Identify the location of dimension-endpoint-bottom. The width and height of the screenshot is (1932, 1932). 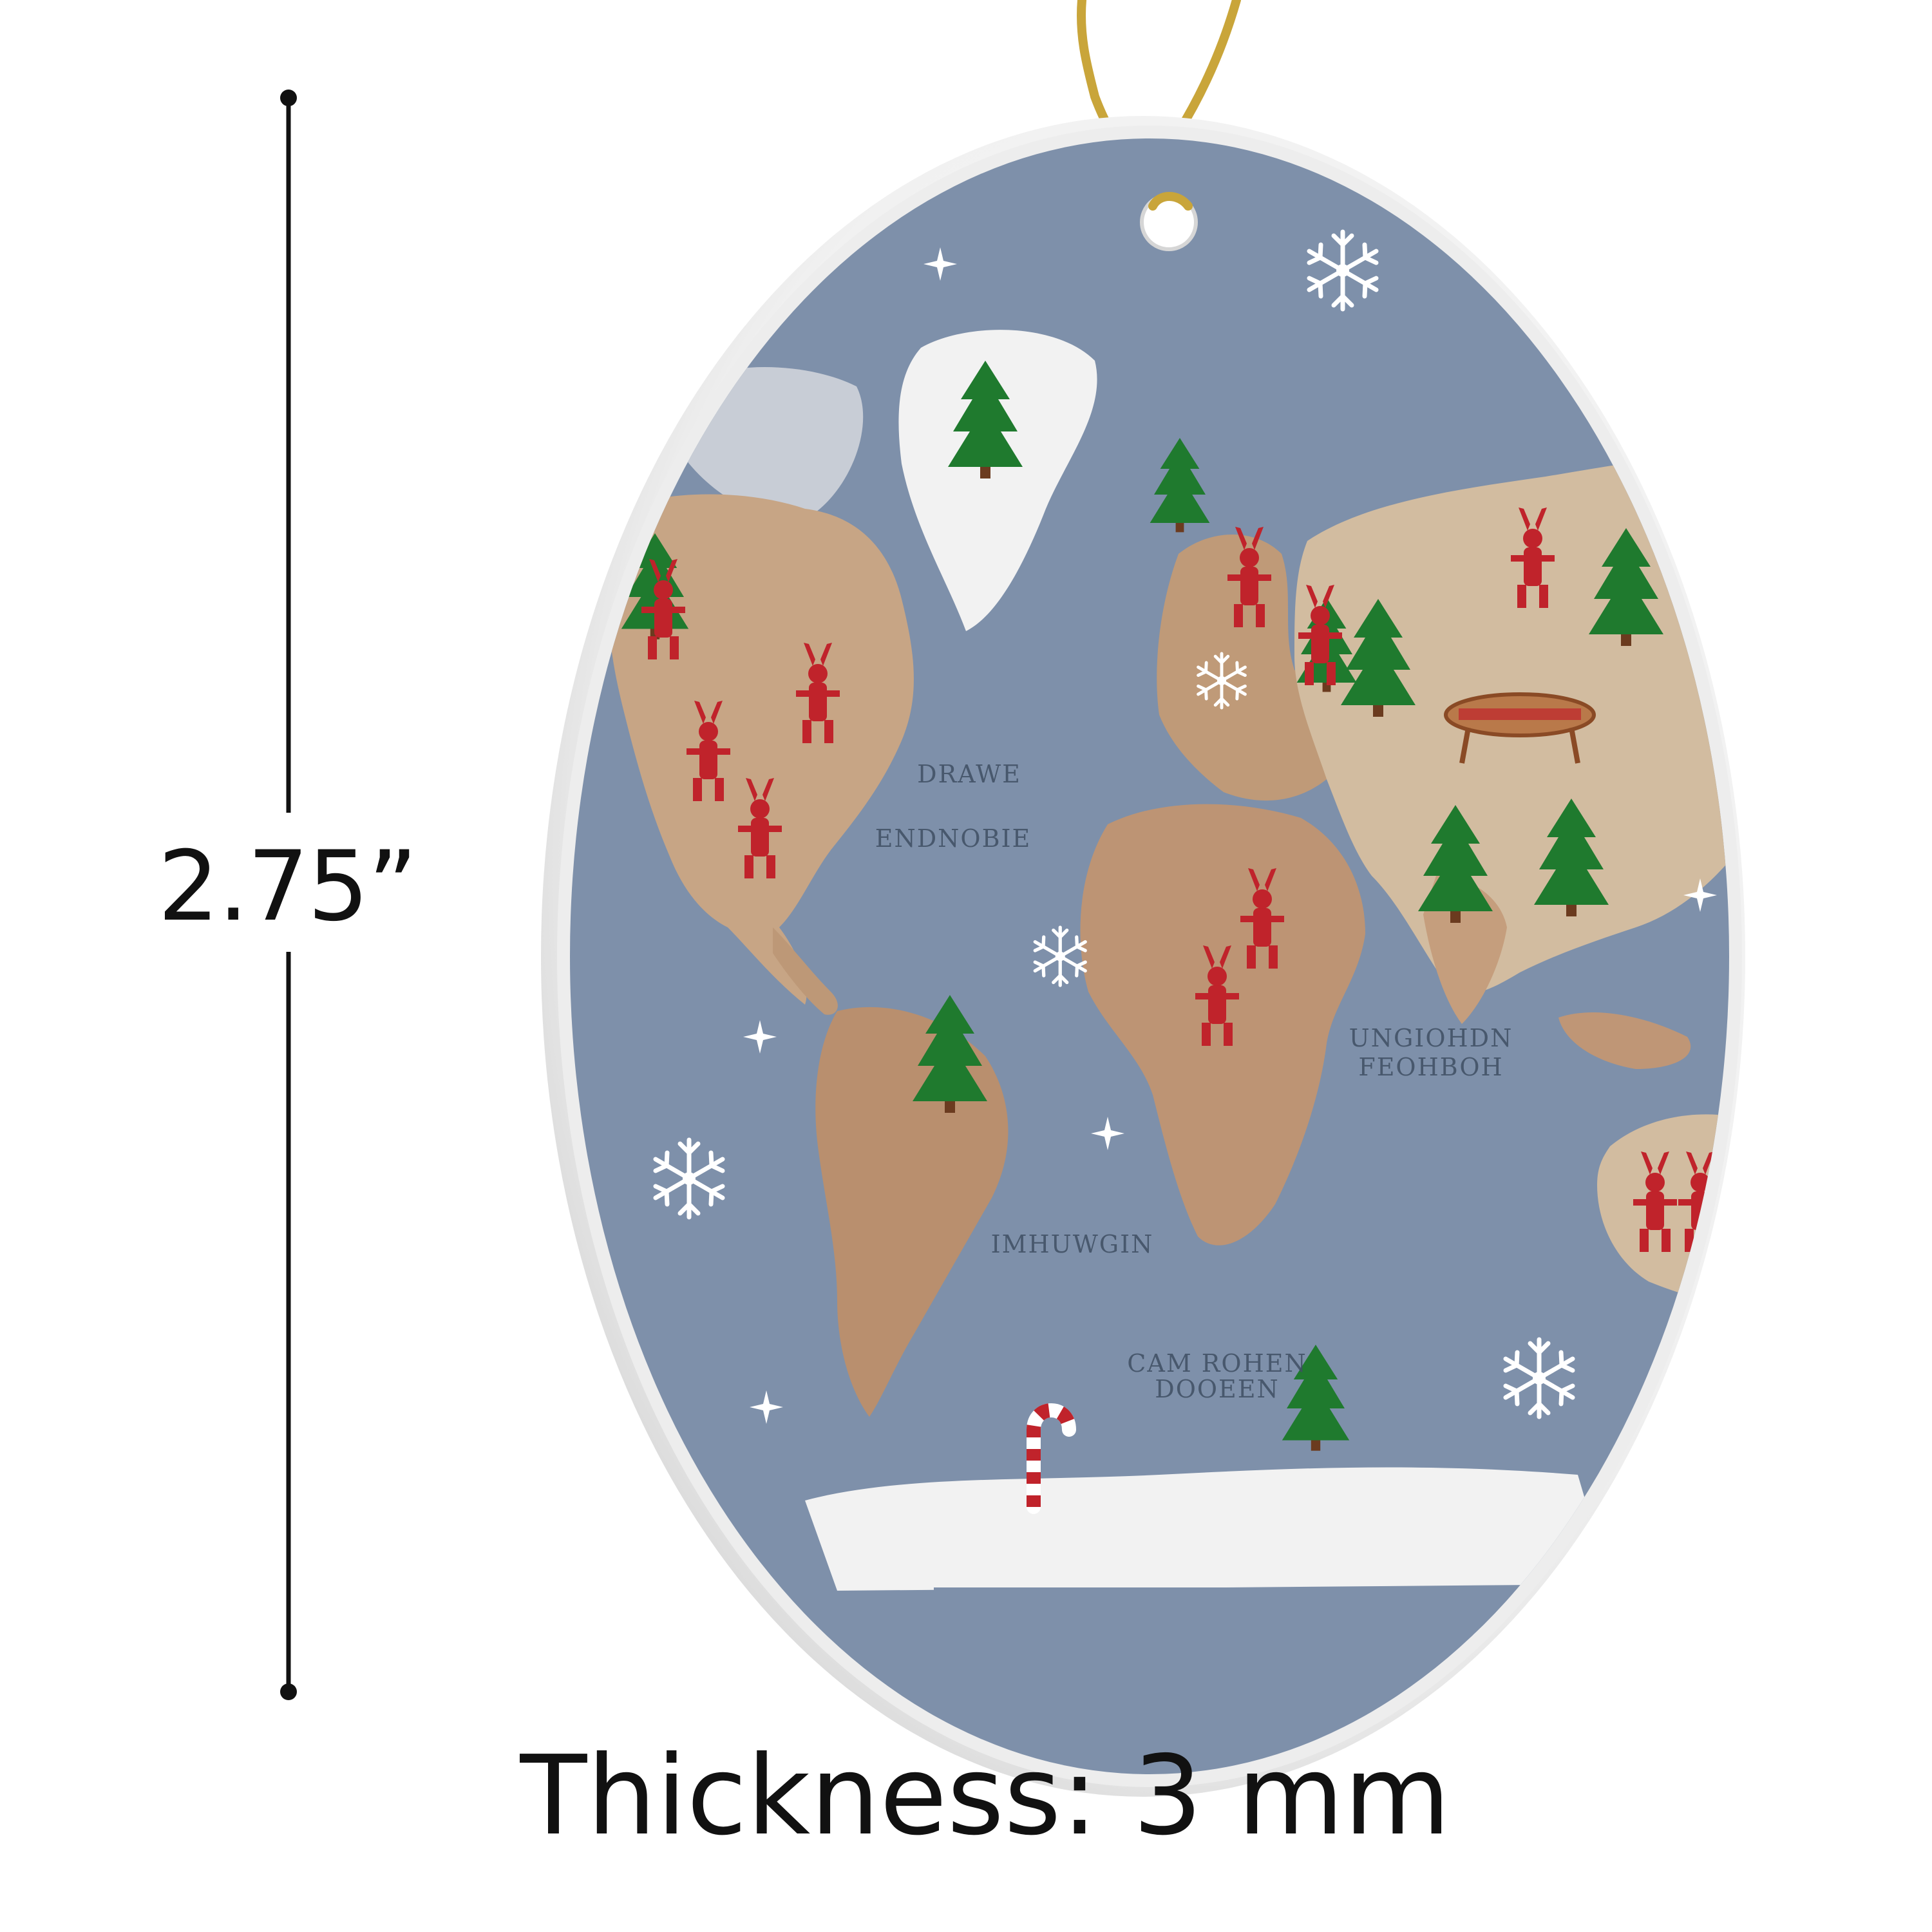
(288, 1692).